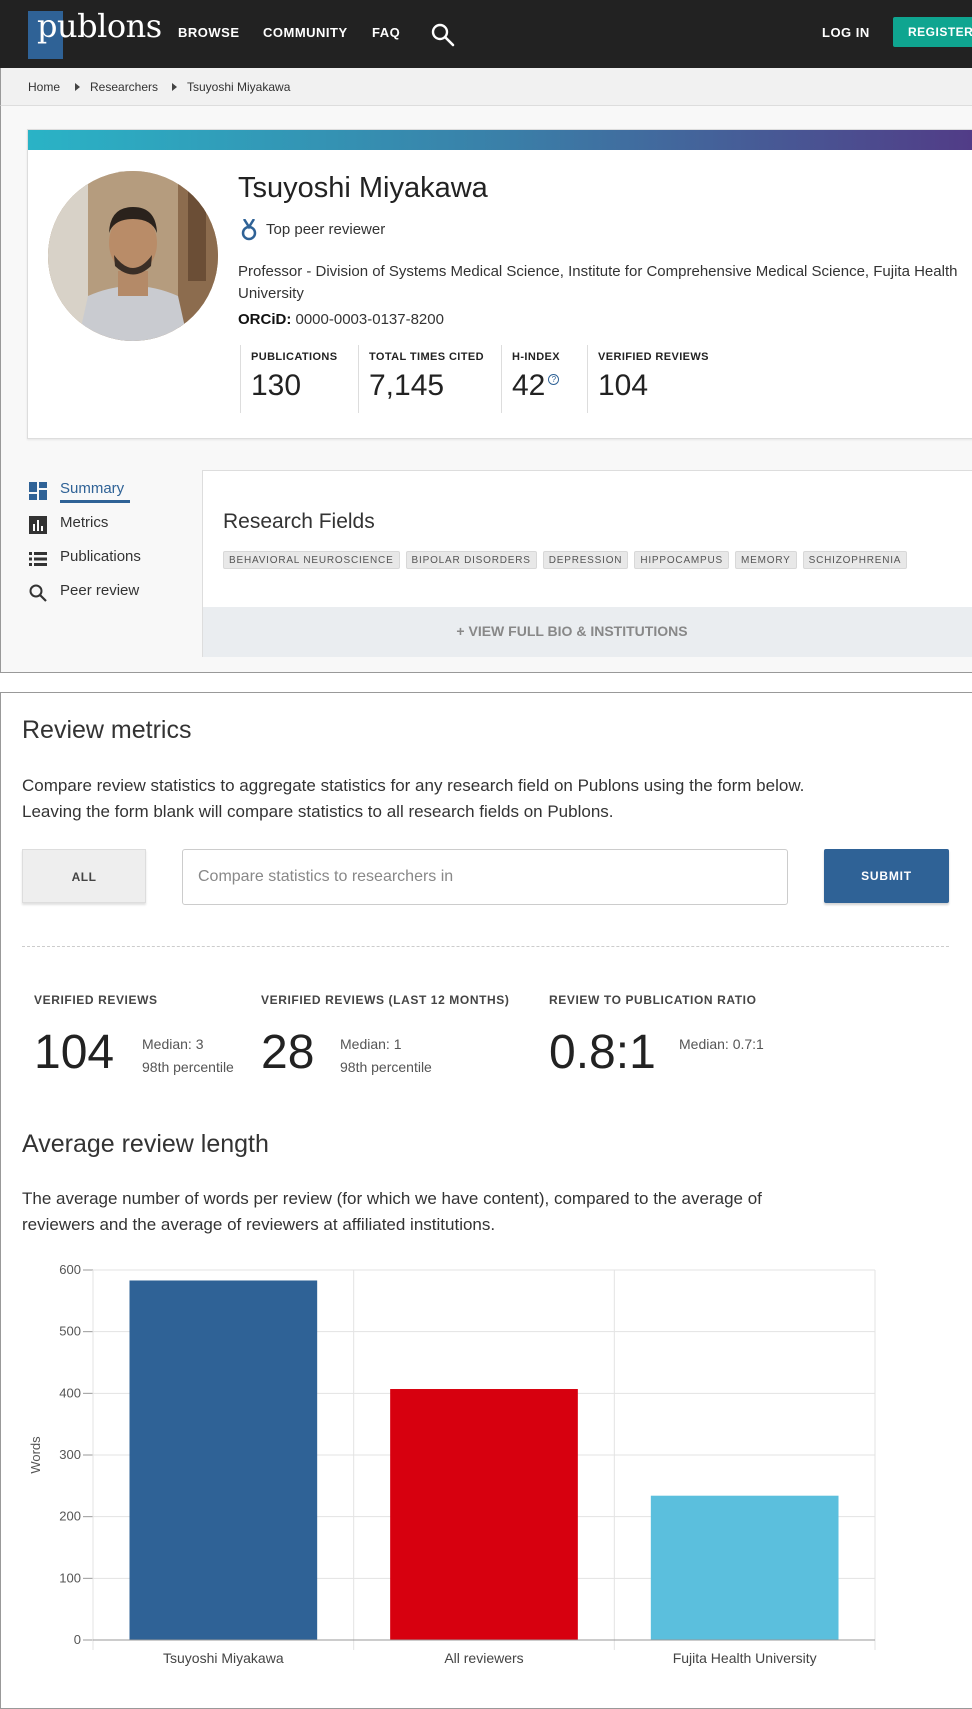 This screenshot has height=1709, width=972. I want to click on sidenav-label: Metrics, so click(84, 522).